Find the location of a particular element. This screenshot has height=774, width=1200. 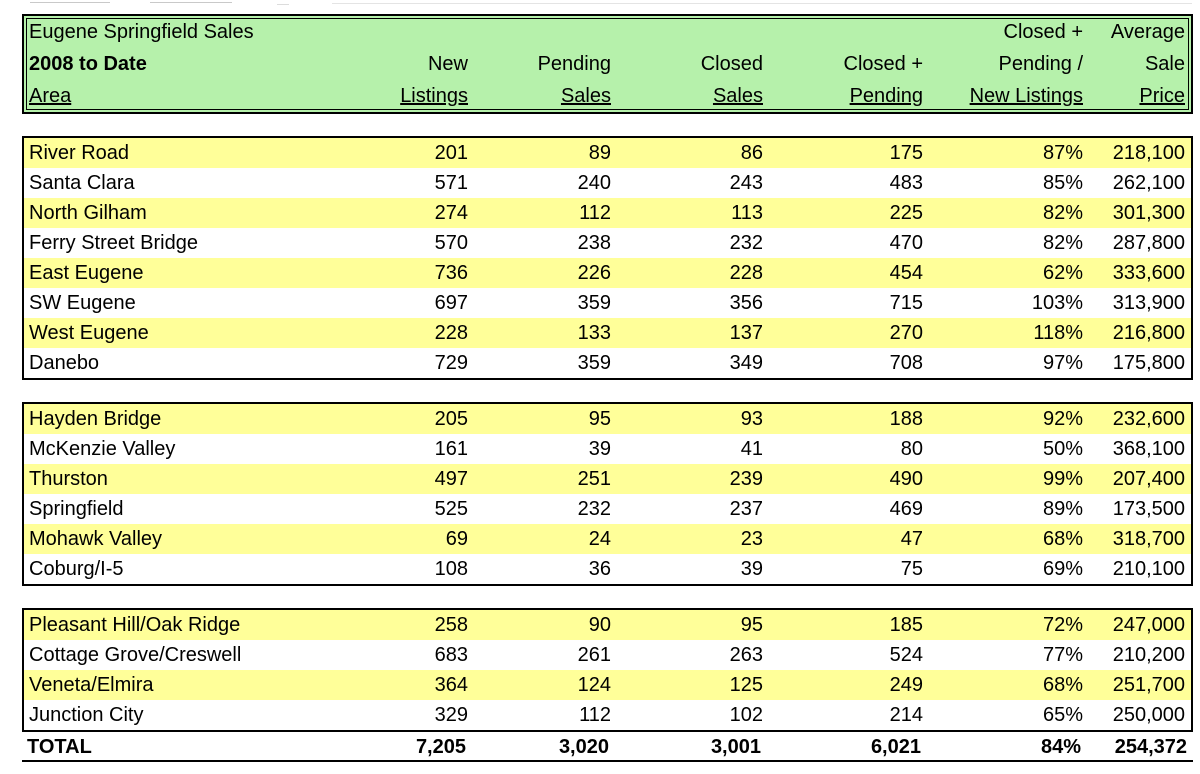

closed-sales-cell: 41 is located at coordinates (751, 449).